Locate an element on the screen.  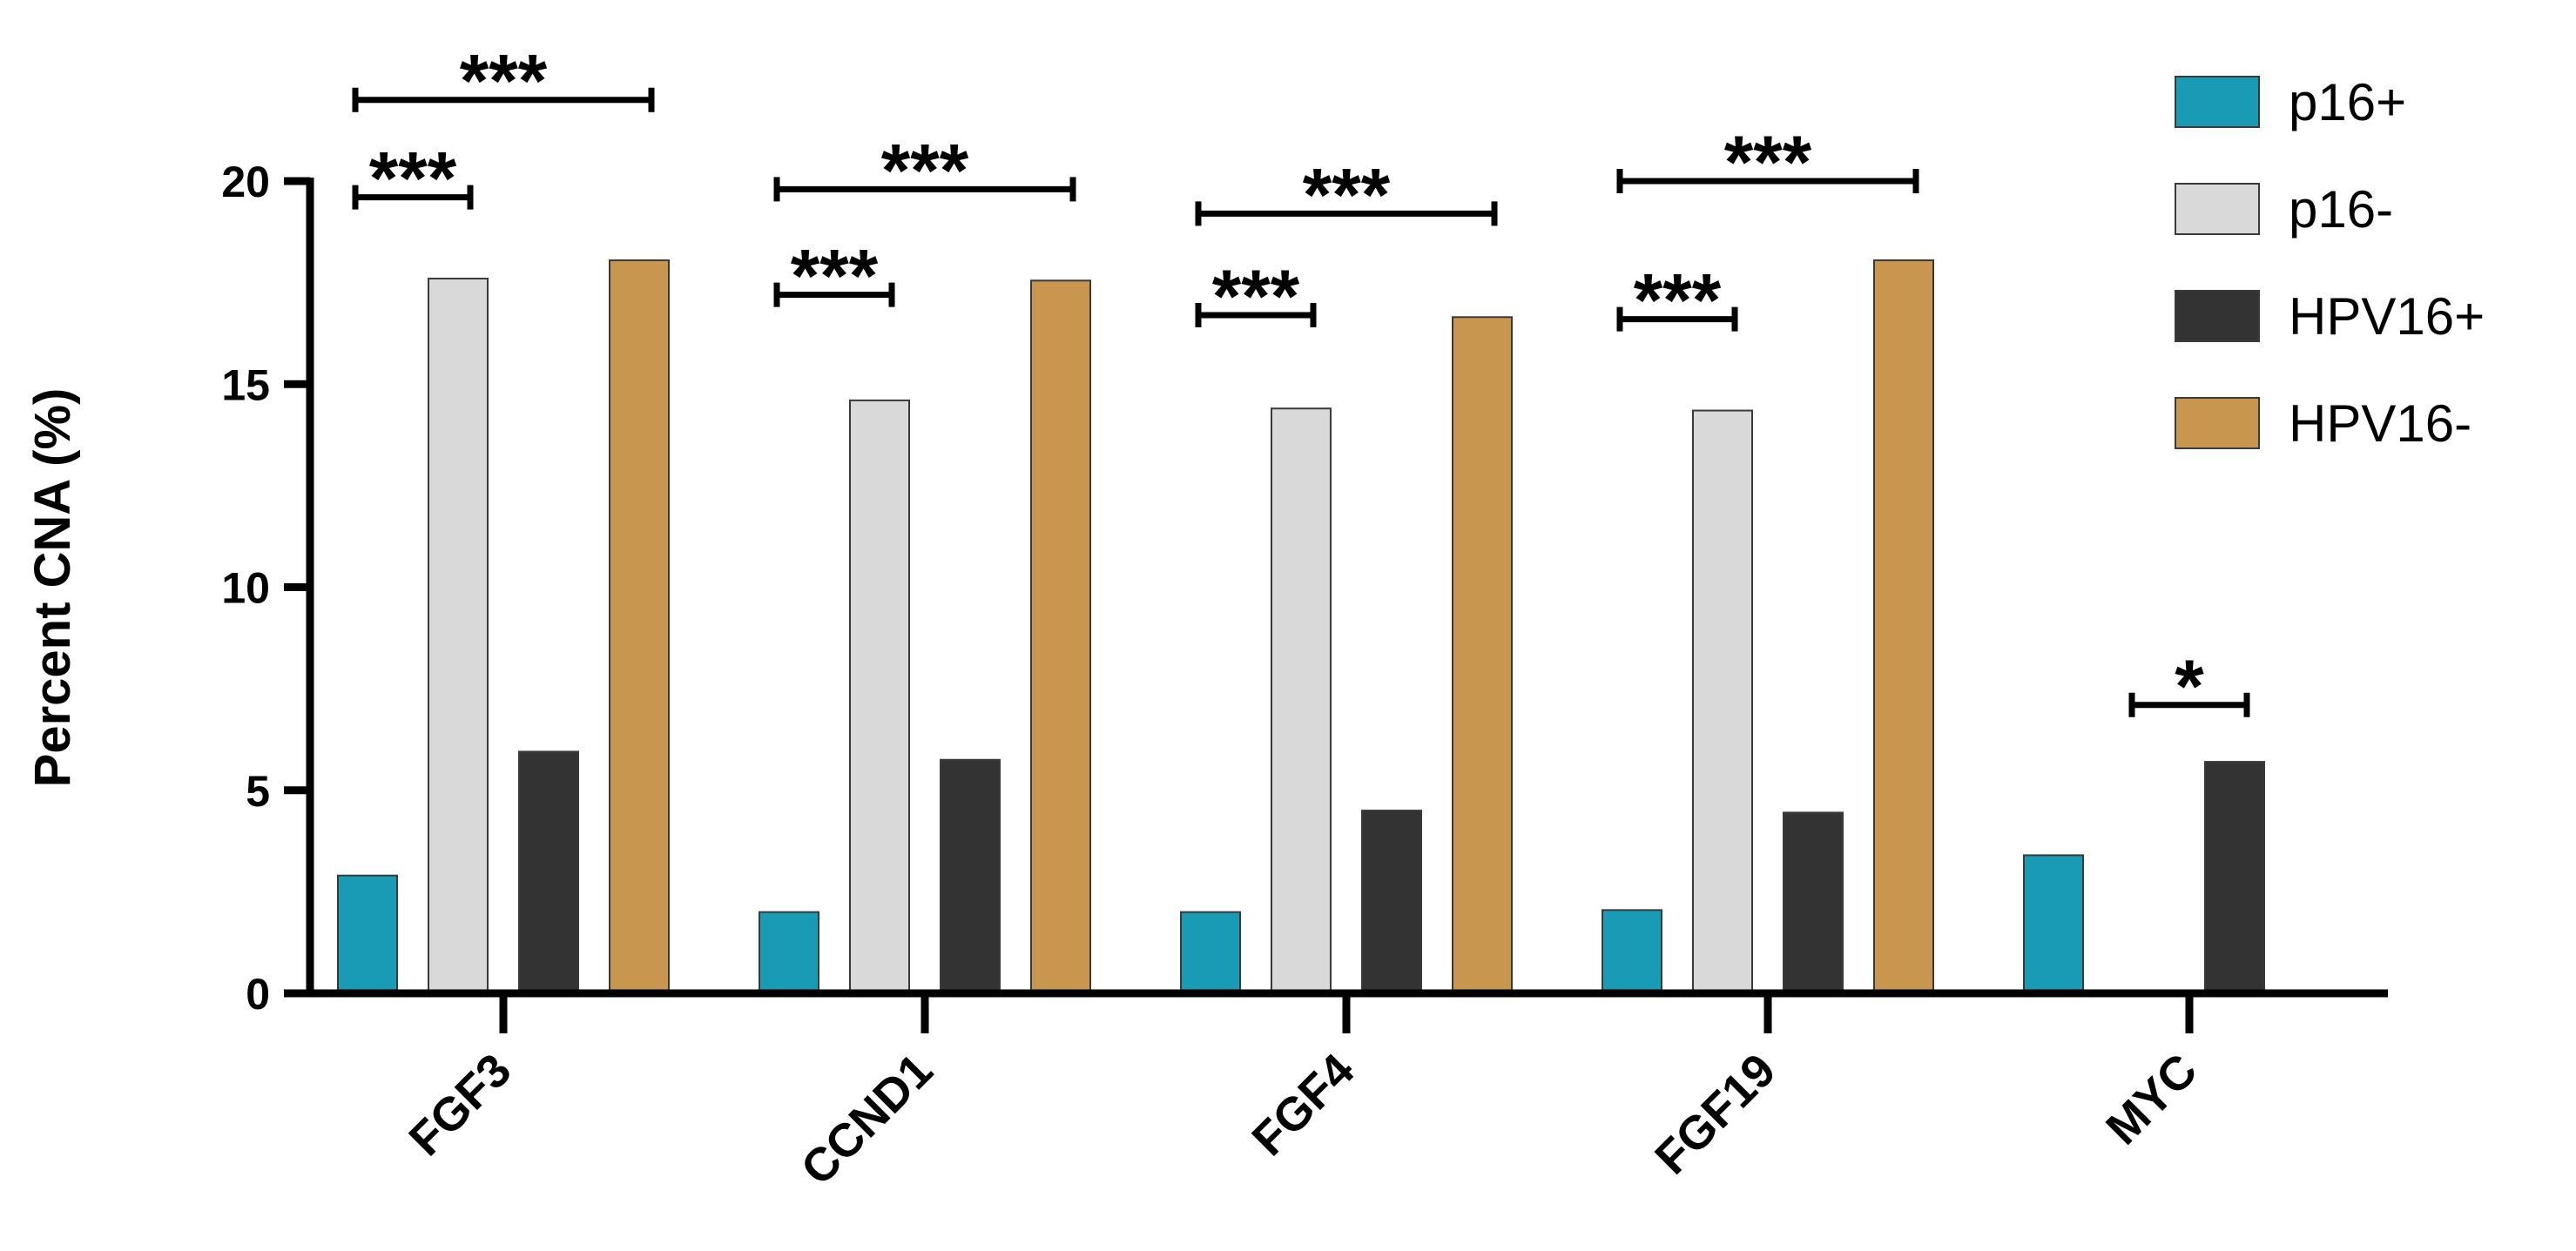
significance-bracket-fgf19-7: *** is located at coordinates (1677, 301).